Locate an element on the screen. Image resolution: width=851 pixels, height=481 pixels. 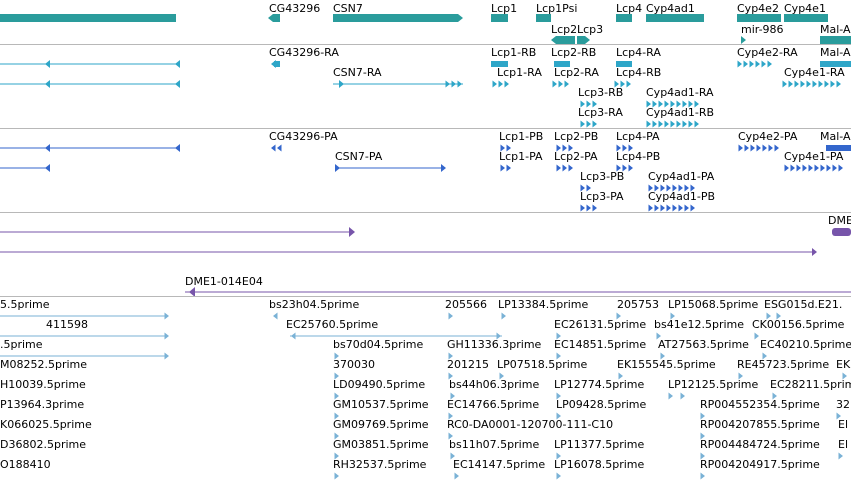
gene-label: Lcp3 is located at coordinates (590, 29).